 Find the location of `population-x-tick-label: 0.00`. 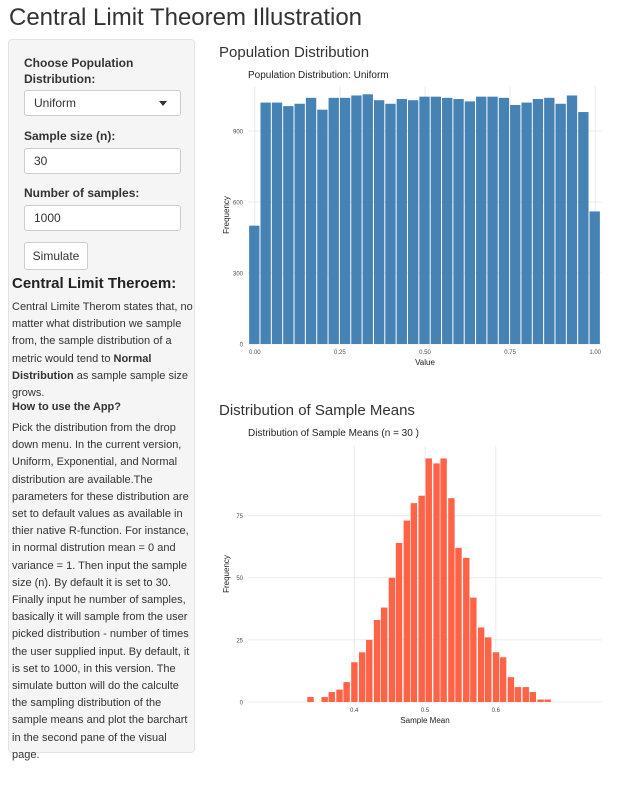

population-x-tick-label: 0.00 is located at coordinates (255, 353).